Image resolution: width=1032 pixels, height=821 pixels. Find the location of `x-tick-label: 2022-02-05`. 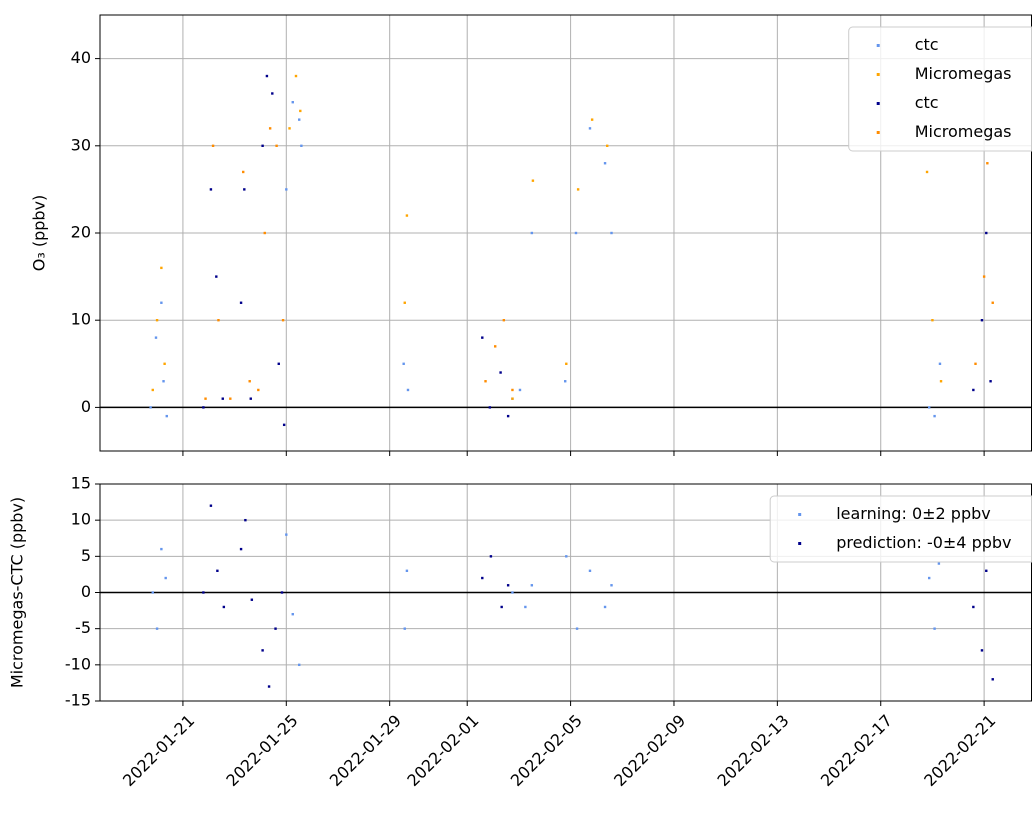

x-tick-label: 2022-02-05 is located at coordinates (546, 750).